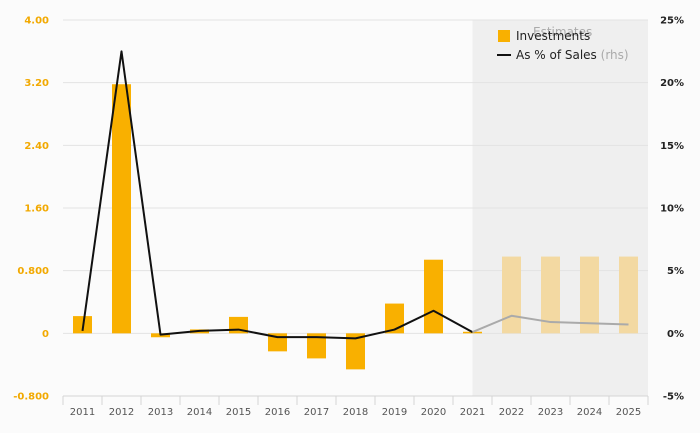  Describe the element at coordinates (82, 412) in the screenshot. I see `x-tick-label: 2011` at that location.